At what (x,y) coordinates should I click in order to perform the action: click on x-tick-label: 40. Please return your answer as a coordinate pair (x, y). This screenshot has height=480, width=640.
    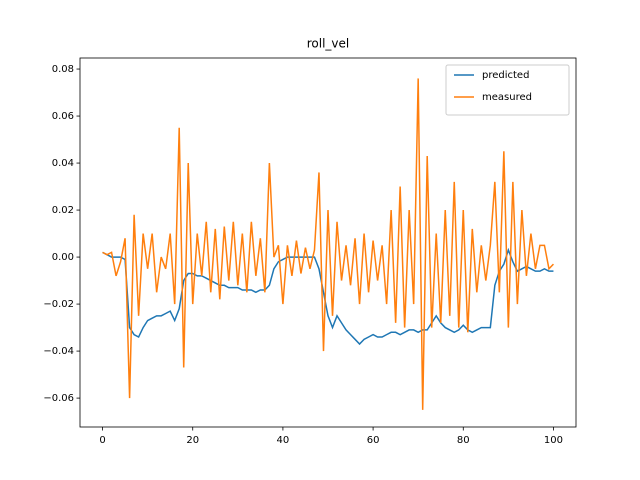
    Looking at the image, I should click on (283, 440).